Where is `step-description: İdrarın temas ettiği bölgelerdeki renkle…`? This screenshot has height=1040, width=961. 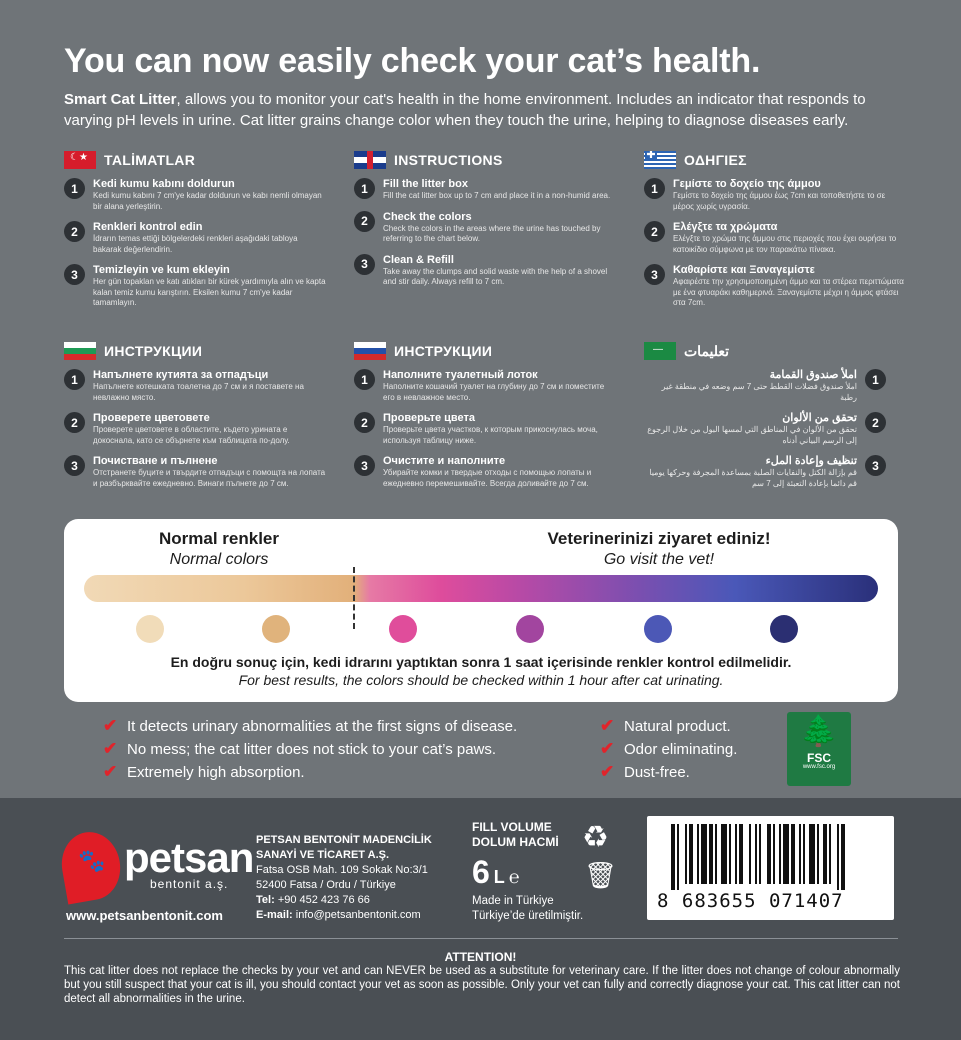
step-description: İdrarın temas ettiği bölgelerdeki renkle… is located at coordinates (195, 244).